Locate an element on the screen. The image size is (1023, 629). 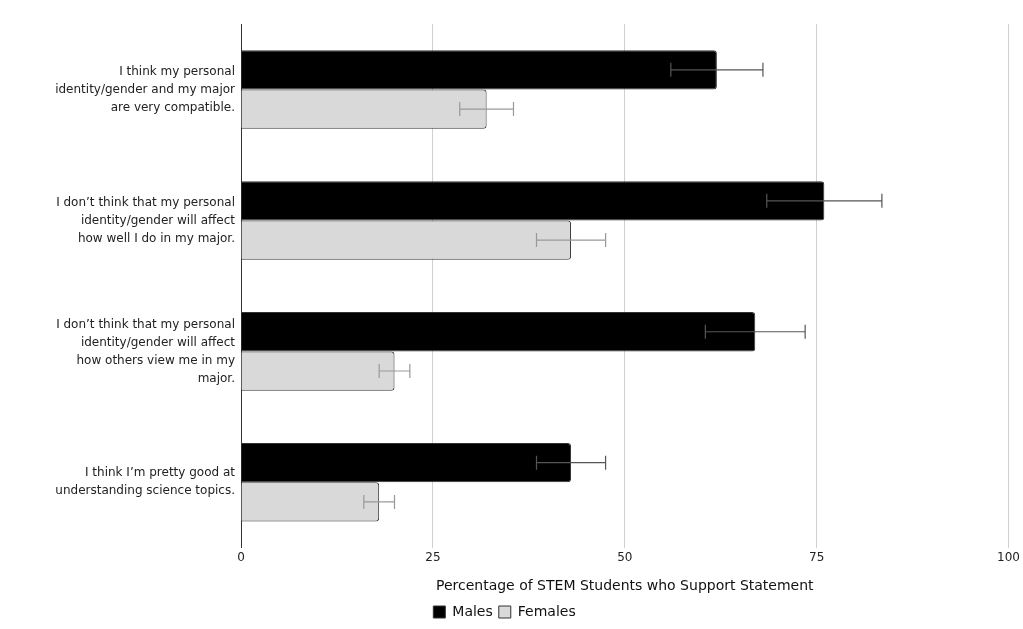
legend-label: Females is located at coordinates (546, 610).